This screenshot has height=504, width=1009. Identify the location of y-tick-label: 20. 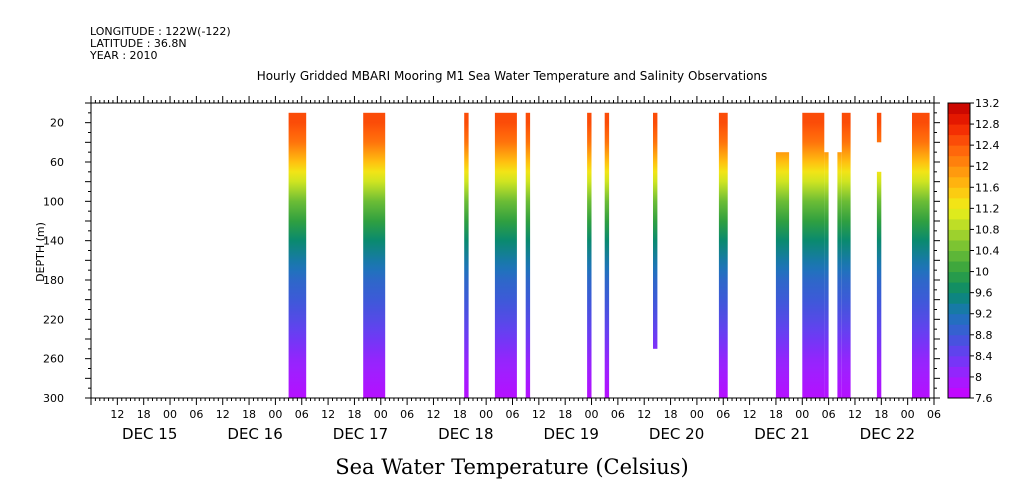
(57, 123).